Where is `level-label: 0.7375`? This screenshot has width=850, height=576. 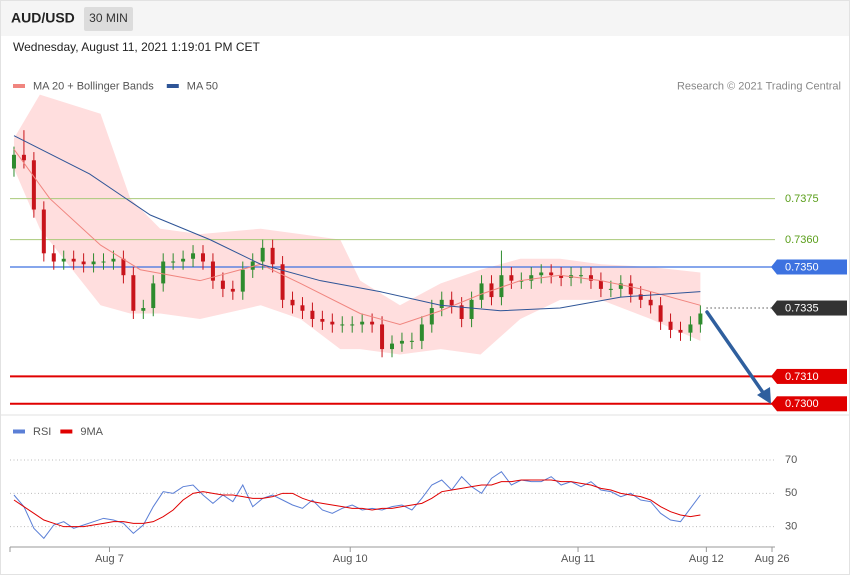 level-label: 0.7375 is located at coordinates (802, 199).